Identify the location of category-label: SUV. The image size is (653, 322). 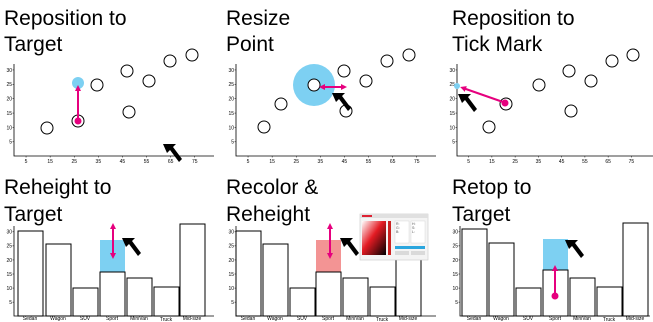
(85, 319).